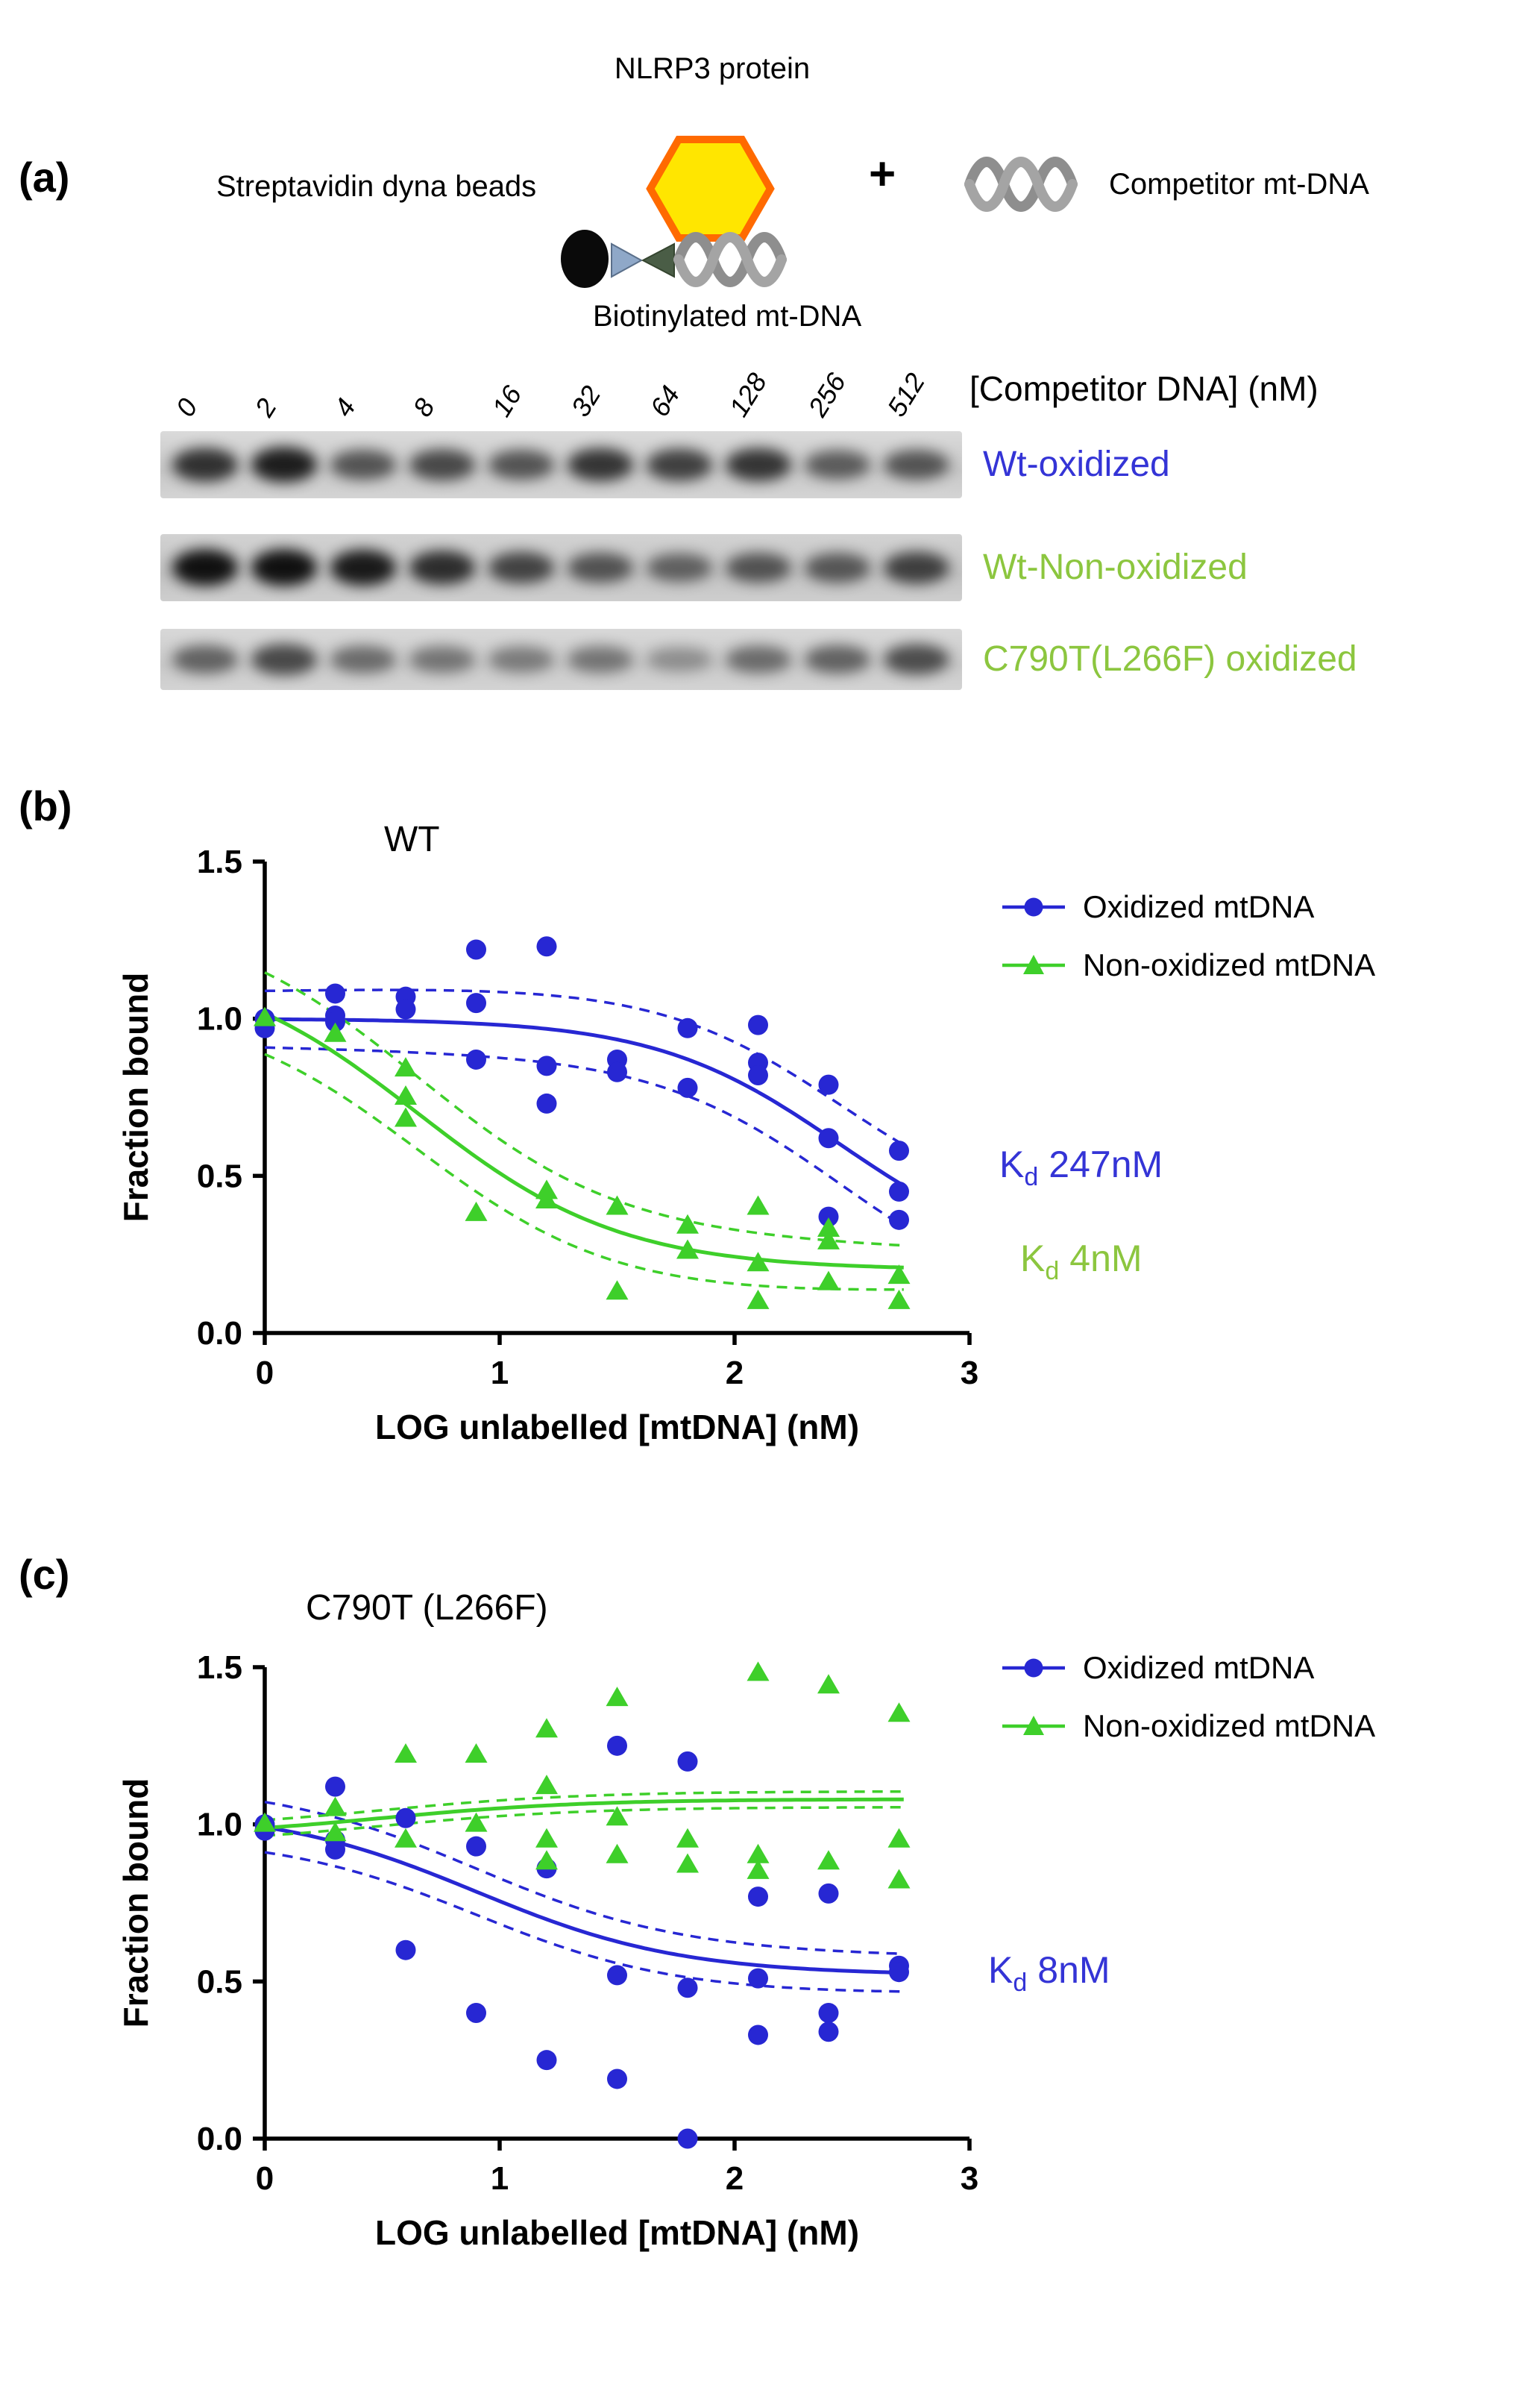  What do you see at coordinates (1081, 1261) in the screenshot?
I see `kd-wt-non-oxidized: Kd 4nM` at bounding box center [1081, 1261].